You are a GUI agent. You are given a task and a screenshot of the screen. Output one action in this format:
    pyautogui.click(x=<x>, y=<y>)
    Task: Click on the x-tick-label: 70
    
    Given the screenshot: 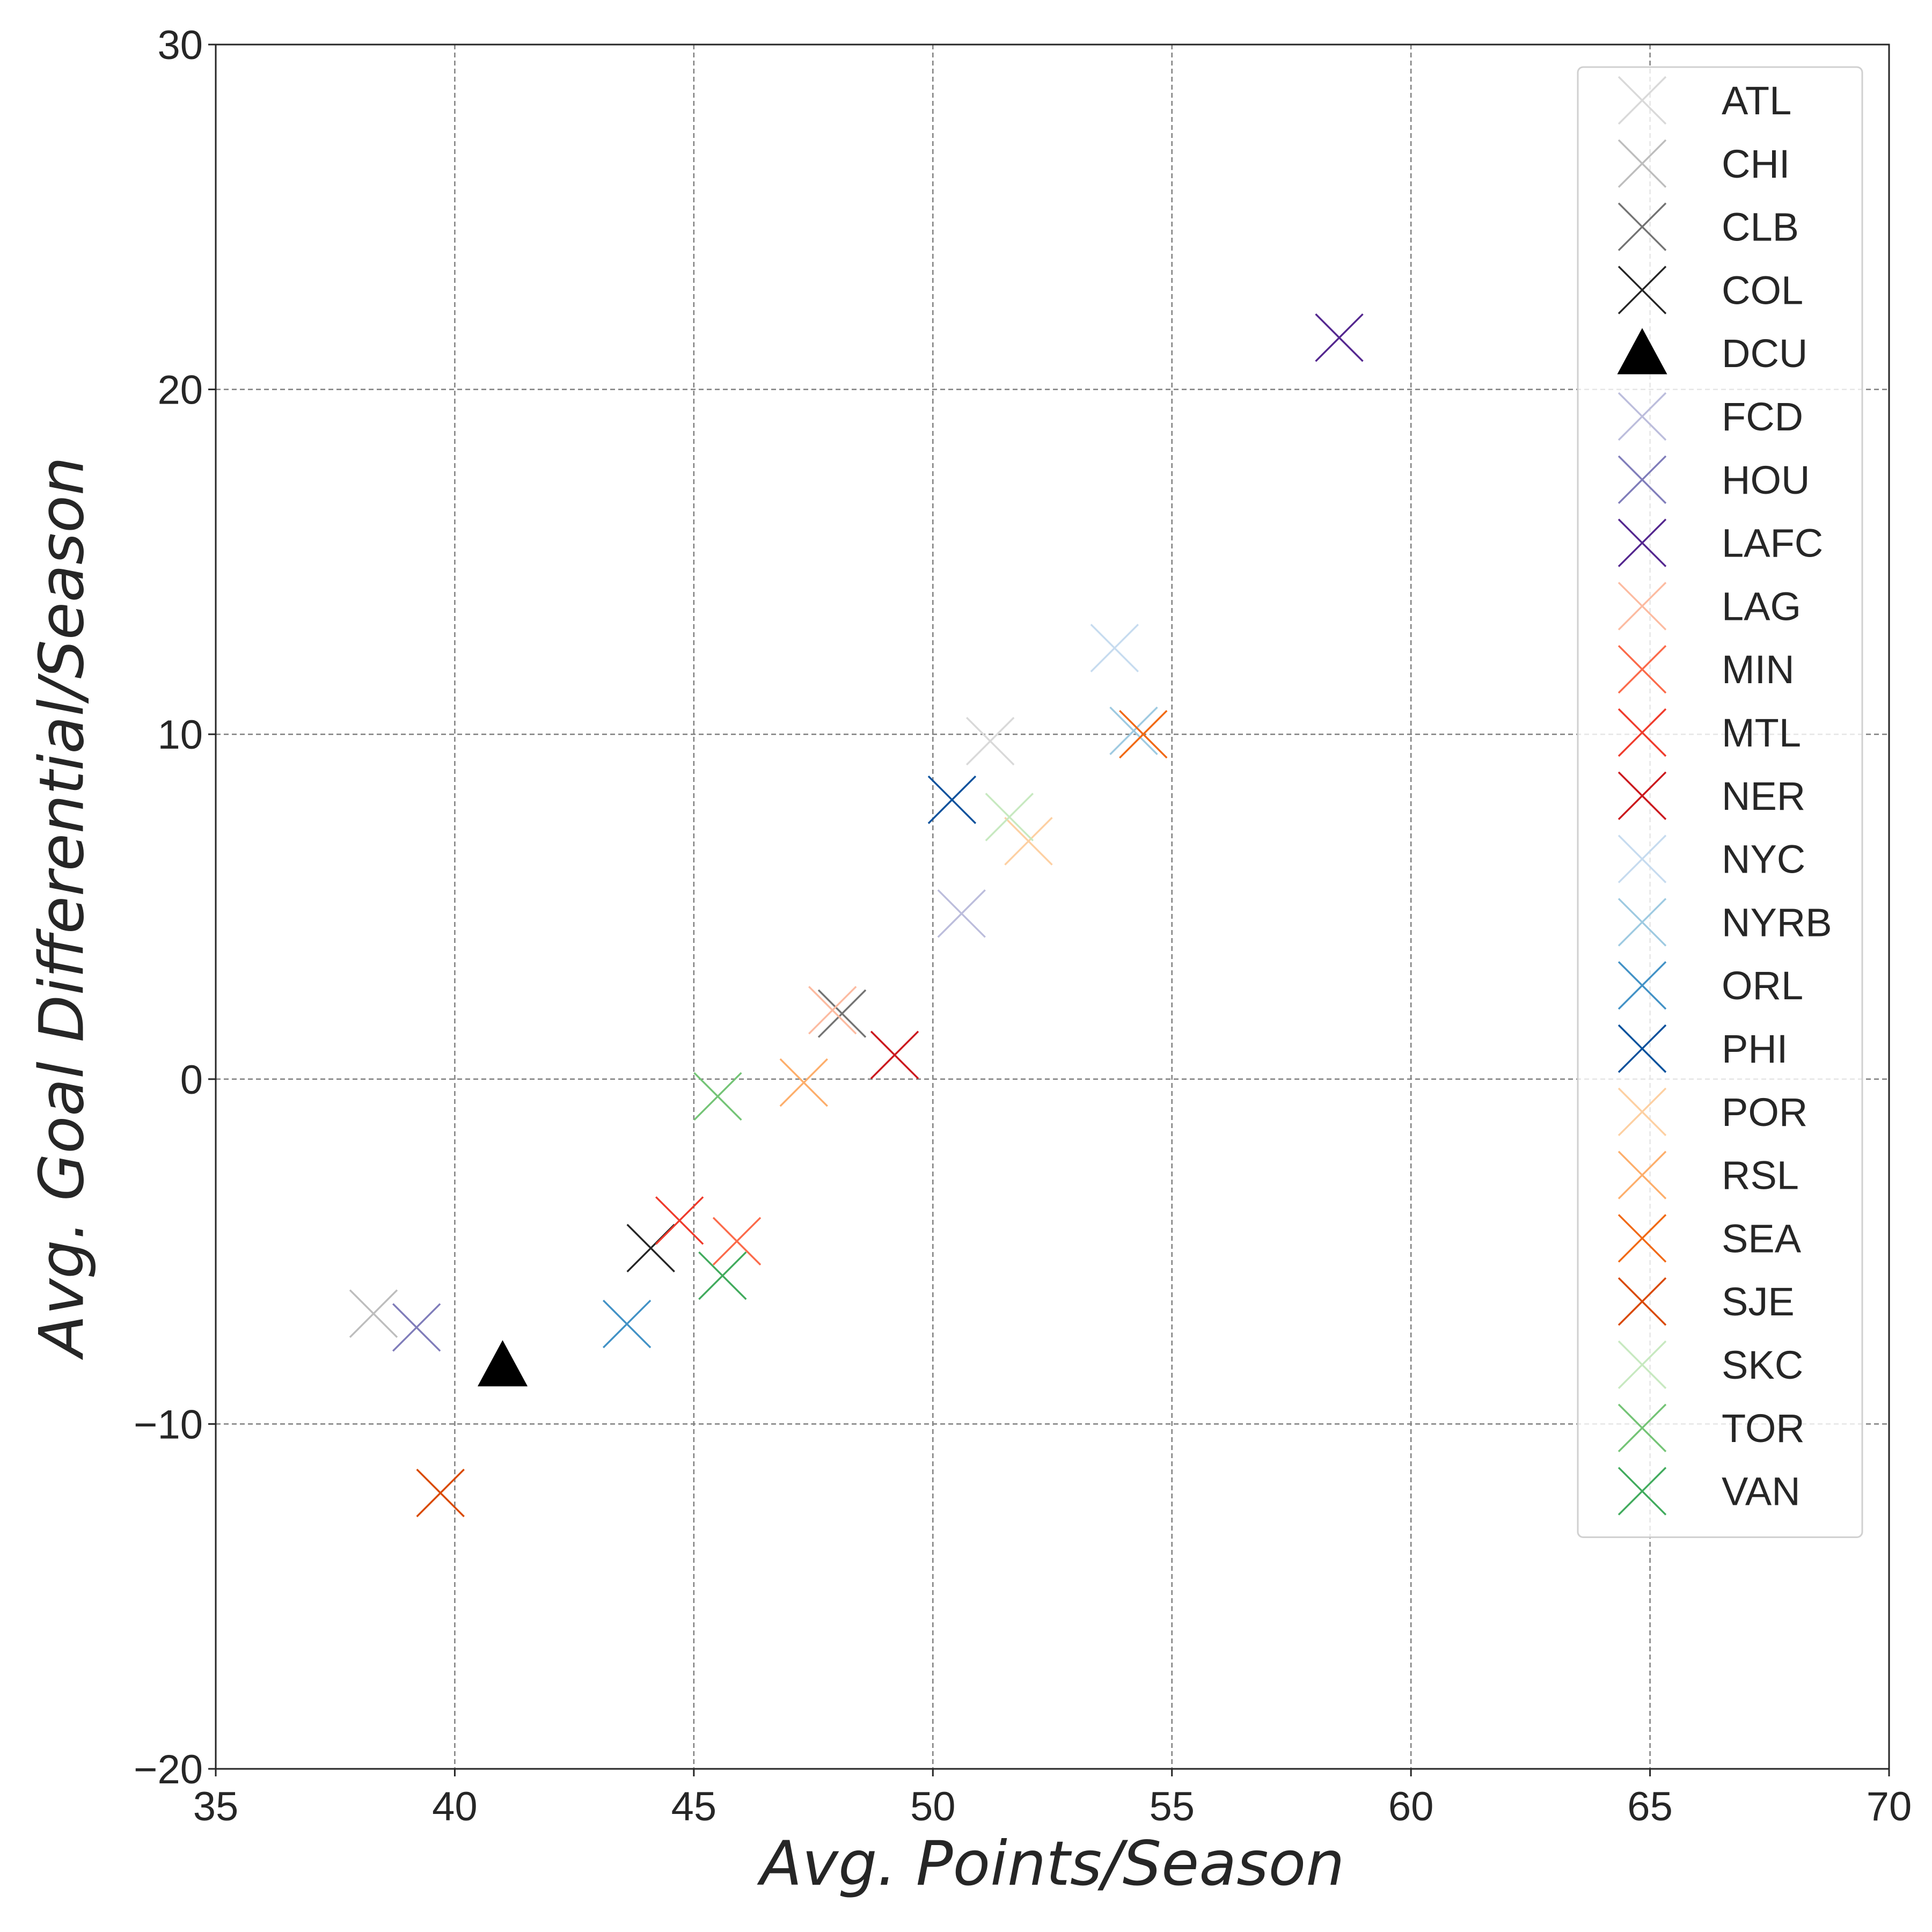 What is the action you would take?
    pyautogui.click(x=1889, y=1806)
    